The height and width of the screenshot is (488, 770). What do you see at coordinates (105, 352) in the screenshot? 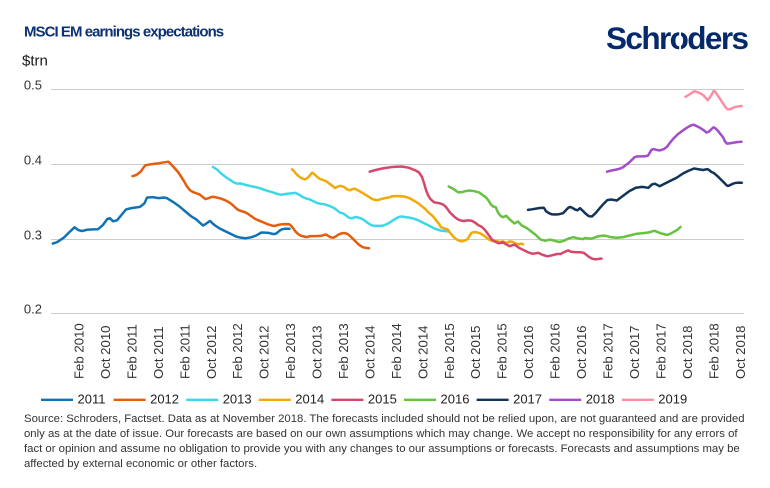
I see `svg-text: Oct 2010` at bounding box center [105, 352].